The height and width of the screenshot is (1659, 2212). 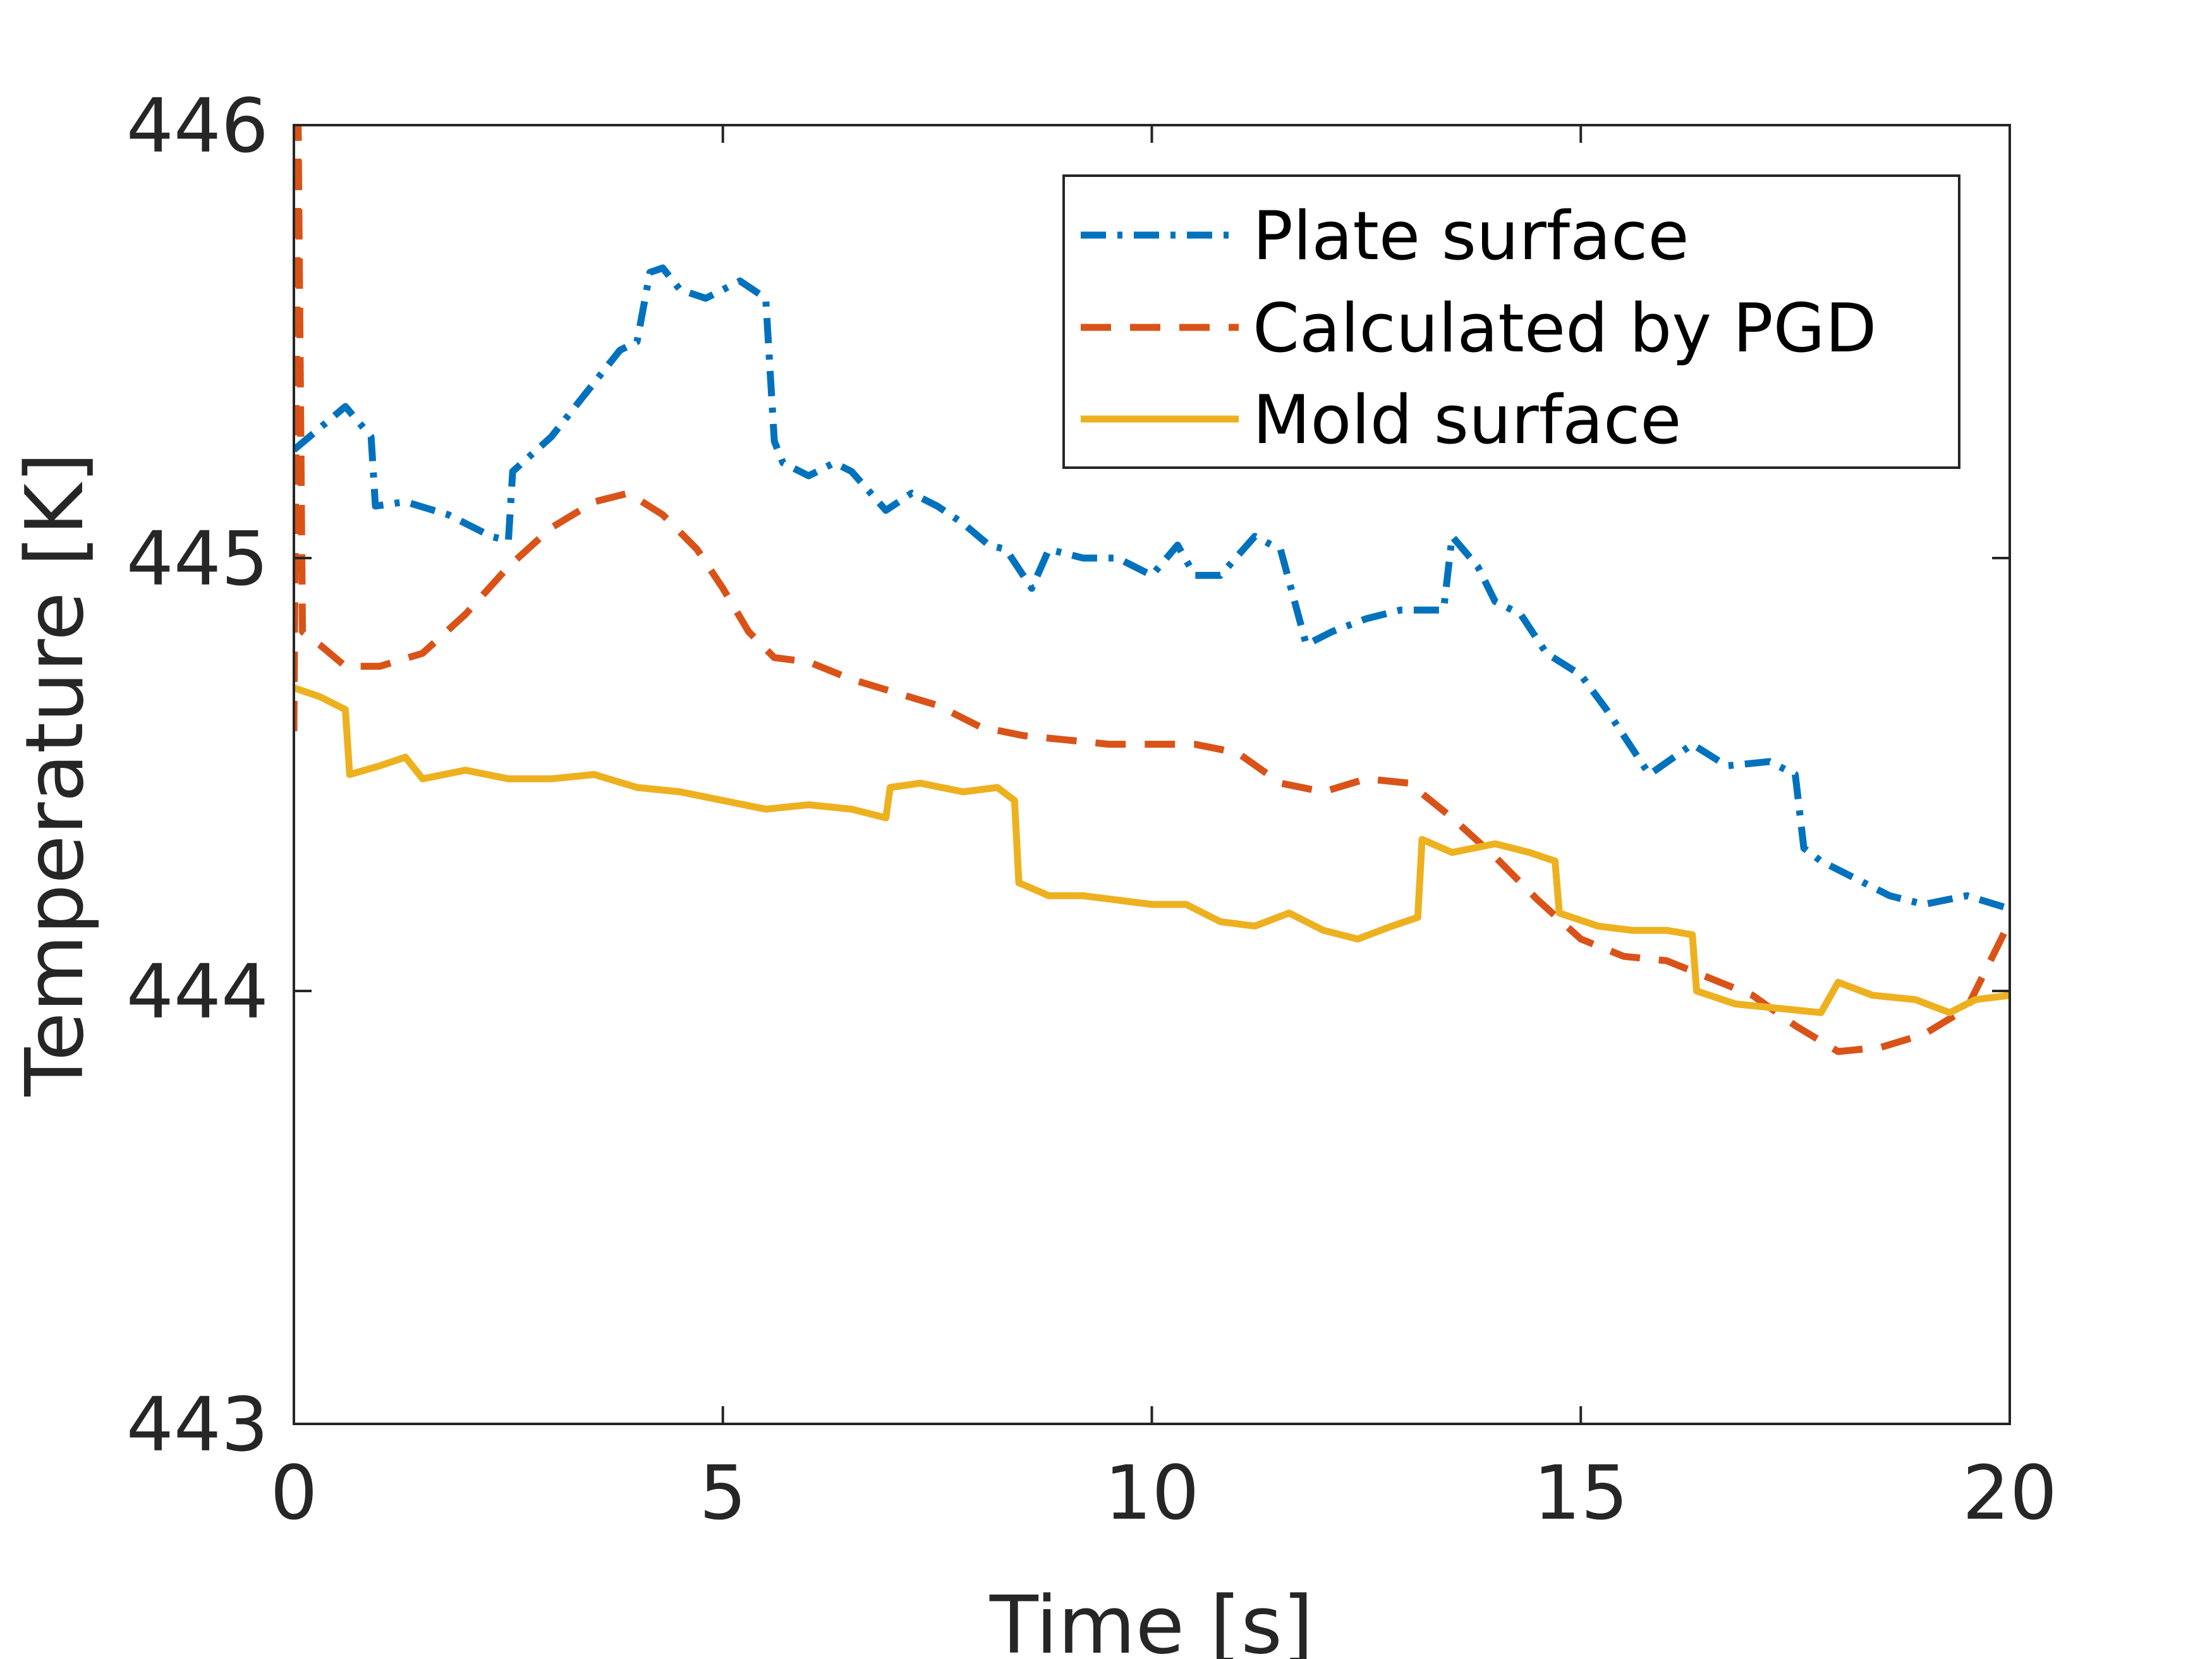 What do you see at coordinates (293, 1492) in the screenshot?
I see `x-tick-label: 0` at bounding box center [293, 1492].